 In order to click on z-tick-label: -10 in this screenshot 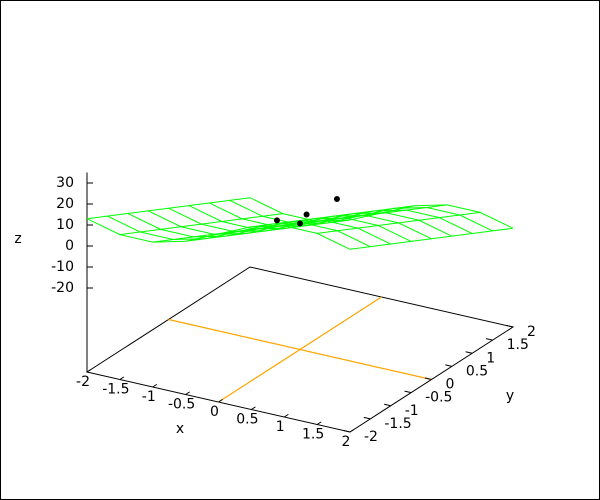, I will do `click(62, 267)`.